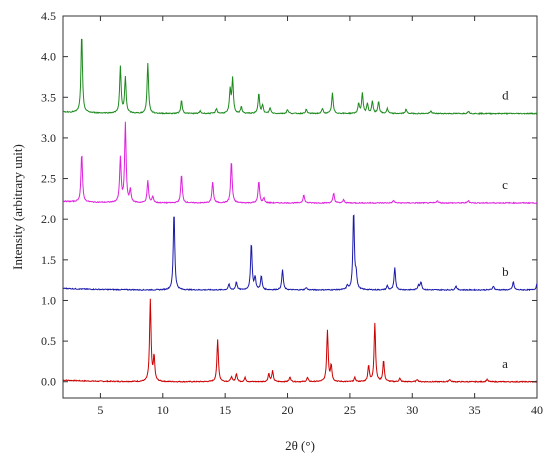 Image resolution: width=550 pixels, height=462 pixels. What do you see at coordinates (300, 445) in the screenshot?
I see `x-axis-title: 2θ (°)` at bounding box center [300, 445].